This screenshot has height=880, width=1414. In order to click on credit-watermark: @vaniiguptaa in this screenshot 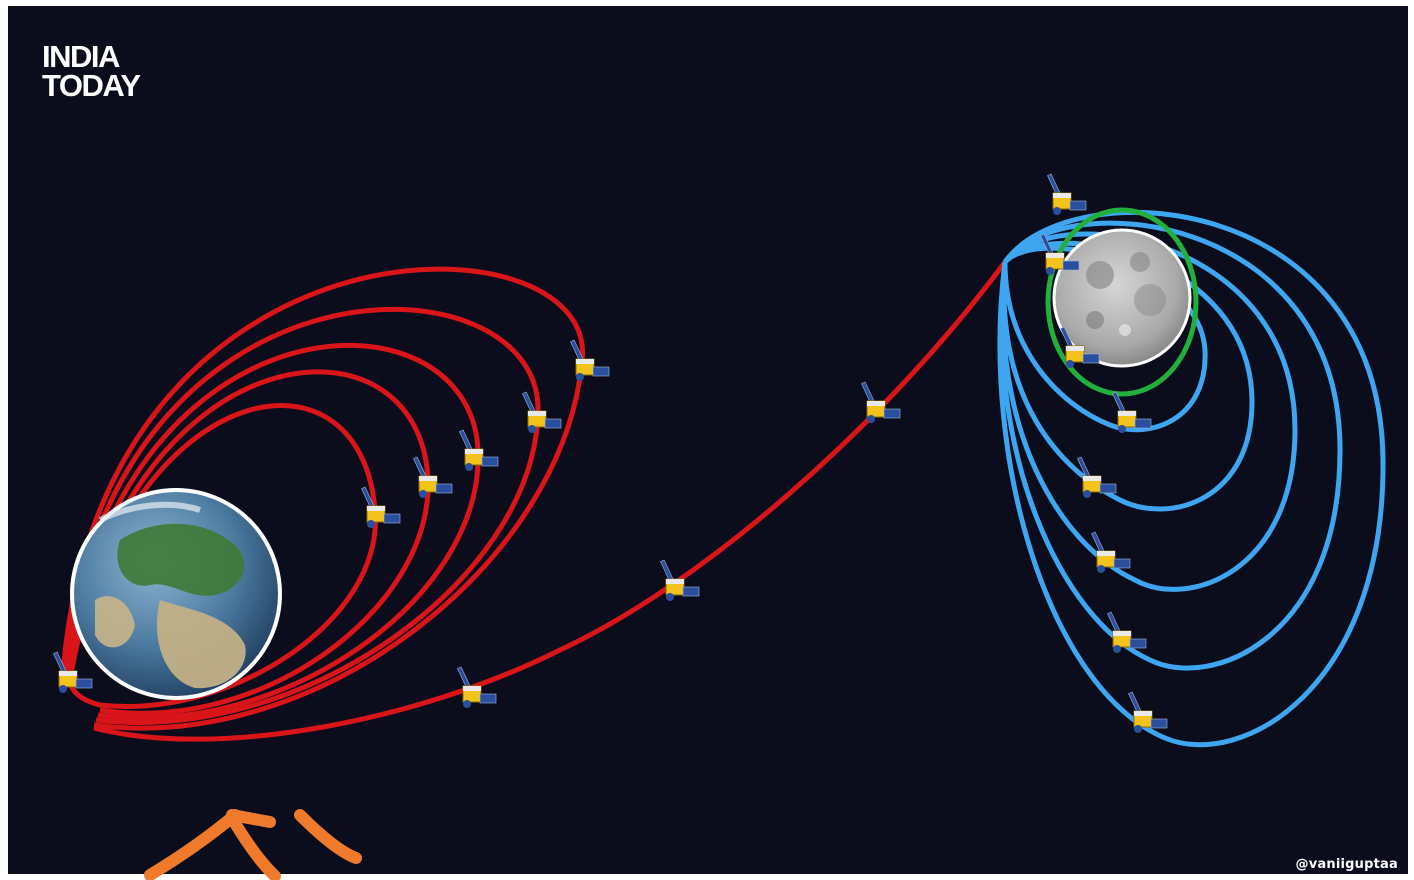, I will do `click(1346, 864)`.